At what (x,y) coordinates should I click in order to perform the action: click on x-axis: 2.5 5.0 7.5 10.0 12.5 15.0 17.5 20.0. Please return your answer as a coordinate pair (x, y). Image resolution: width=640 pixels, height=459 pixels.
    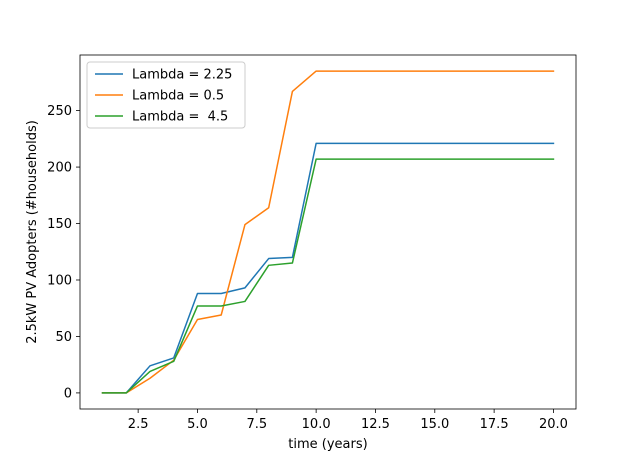
    Looking at the image, I should click on (348, 420).